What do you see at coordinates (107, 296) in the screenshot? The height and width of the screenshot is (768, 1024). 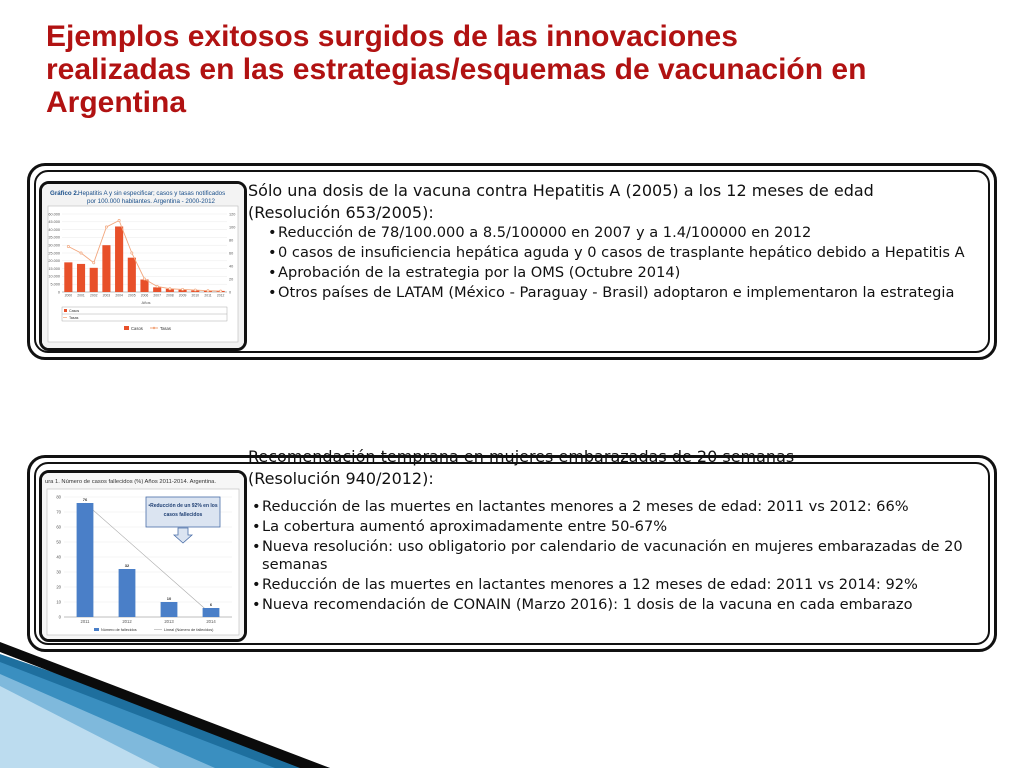 I see `x-tick-label: 2003` at bounding box center [107, 296].